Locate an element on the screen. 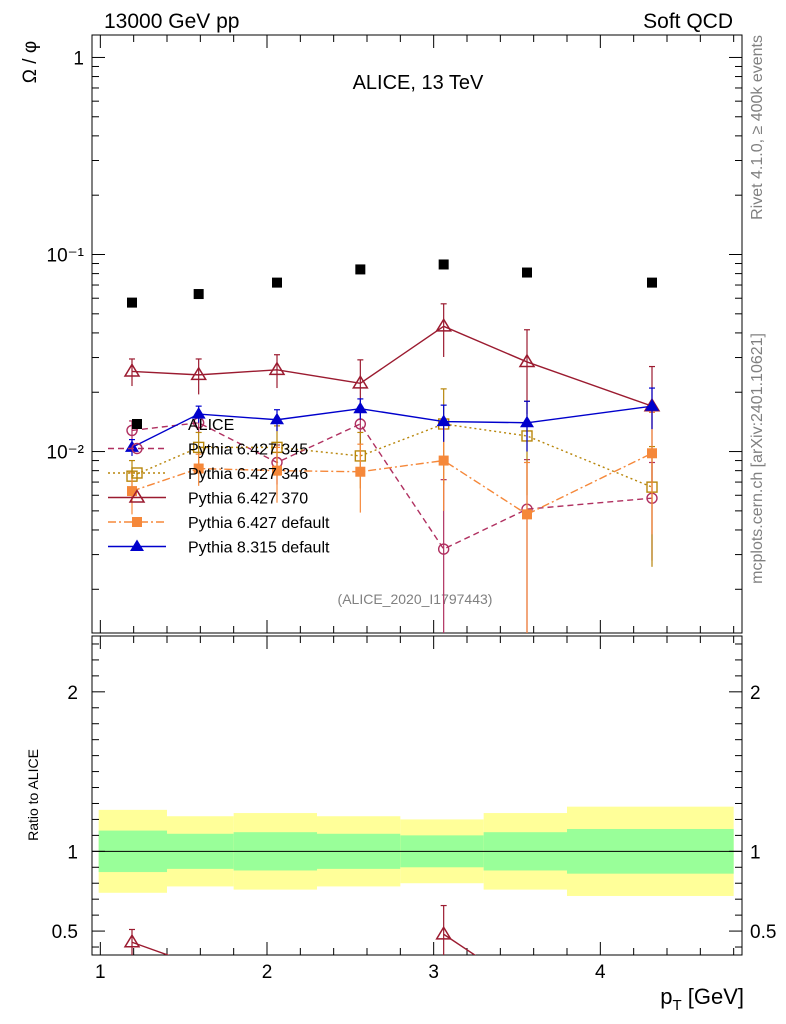  legend-entry-pythia-8-315-default: Pythia 8.315 default is located at coordinates (219, 548).